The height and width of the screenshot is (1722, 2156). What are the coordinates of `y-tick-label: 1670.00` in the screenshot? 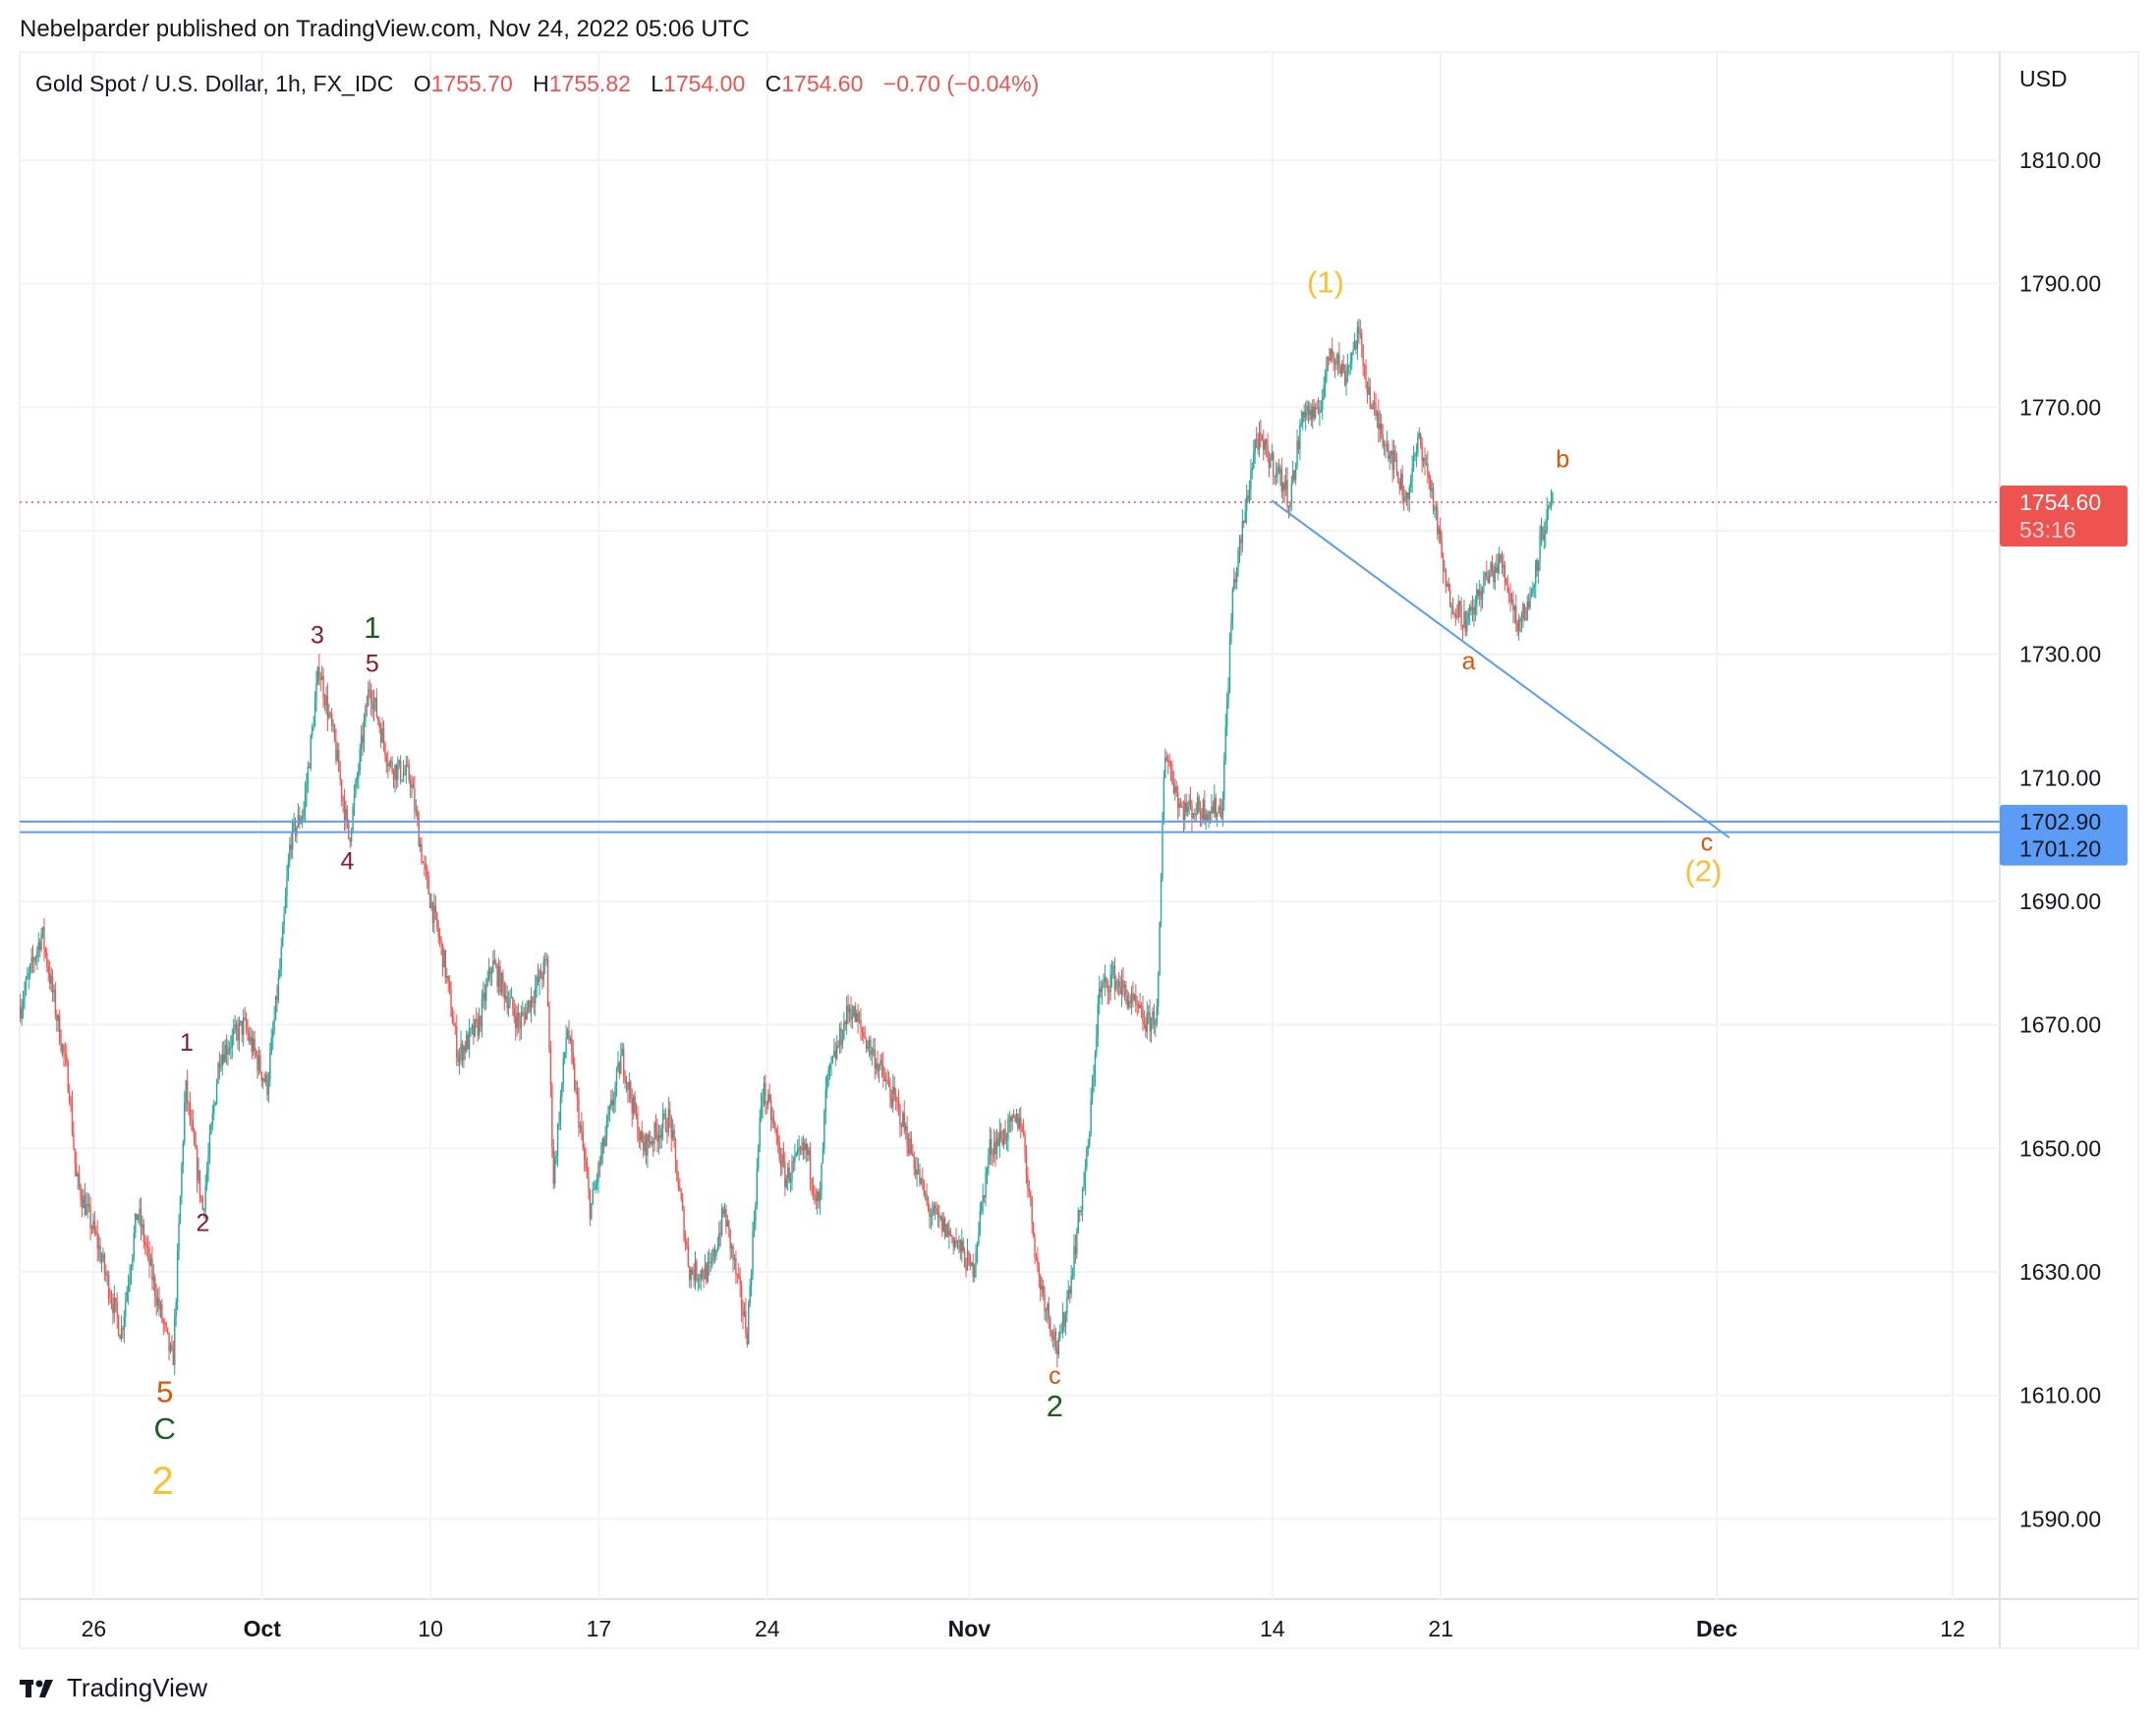 It's located at (2060, 1025).